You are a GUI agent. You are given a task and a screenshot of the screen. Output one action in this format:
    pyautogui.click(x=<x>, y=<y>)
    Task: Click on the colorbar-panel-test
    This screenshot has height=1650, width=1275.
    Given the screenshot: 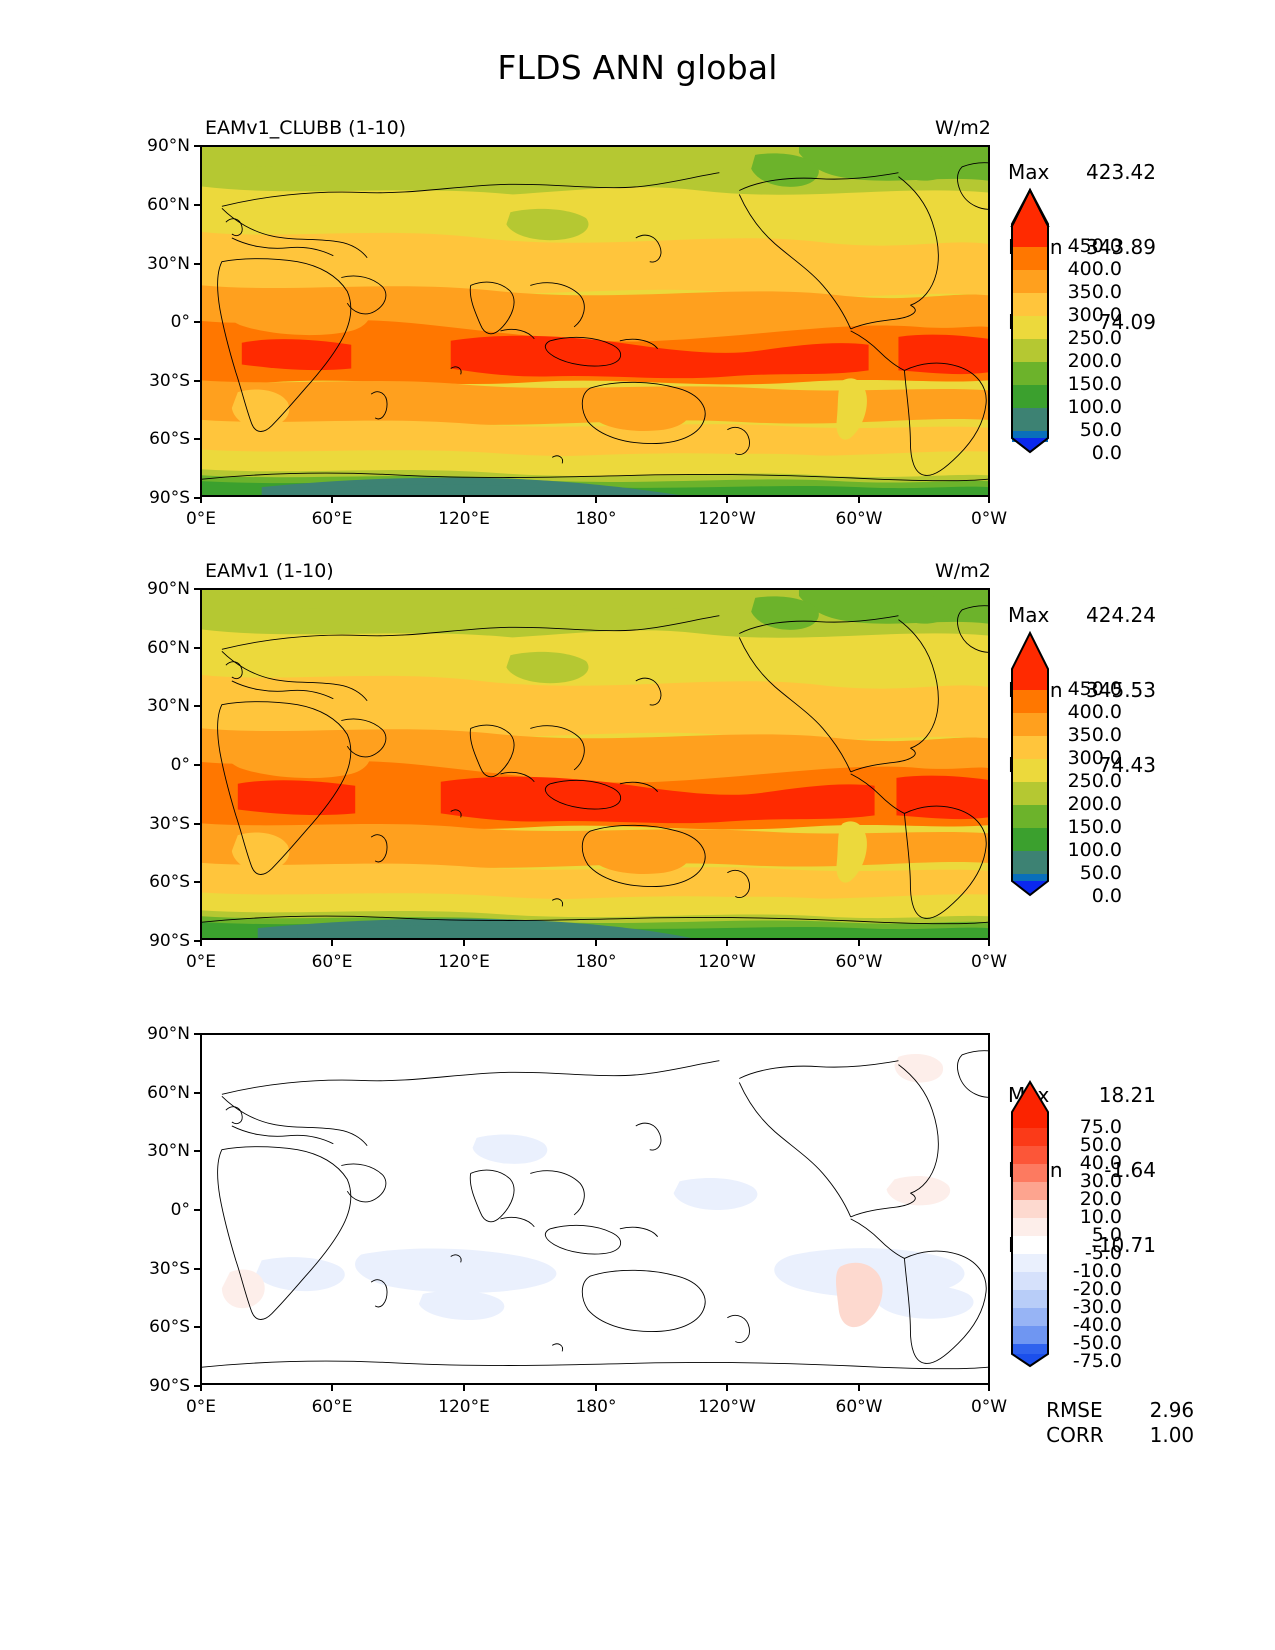 What is the action you would take?
    pyautogui.click(x=1030, y=320)
    